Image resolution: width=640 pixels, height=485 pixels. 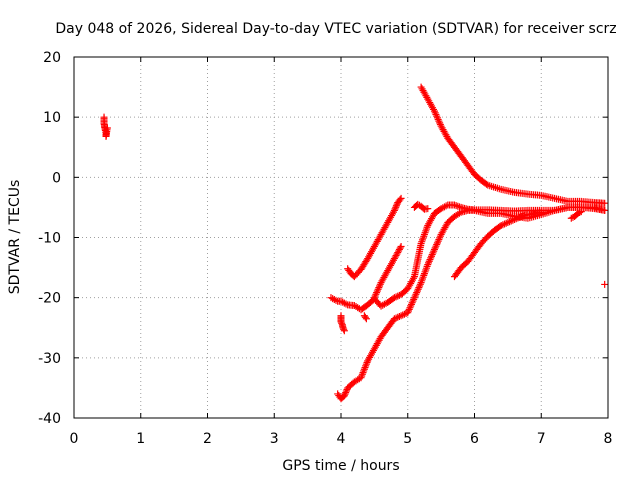 I want to click on x-tick-label: 1, so click(x=140, y=439).